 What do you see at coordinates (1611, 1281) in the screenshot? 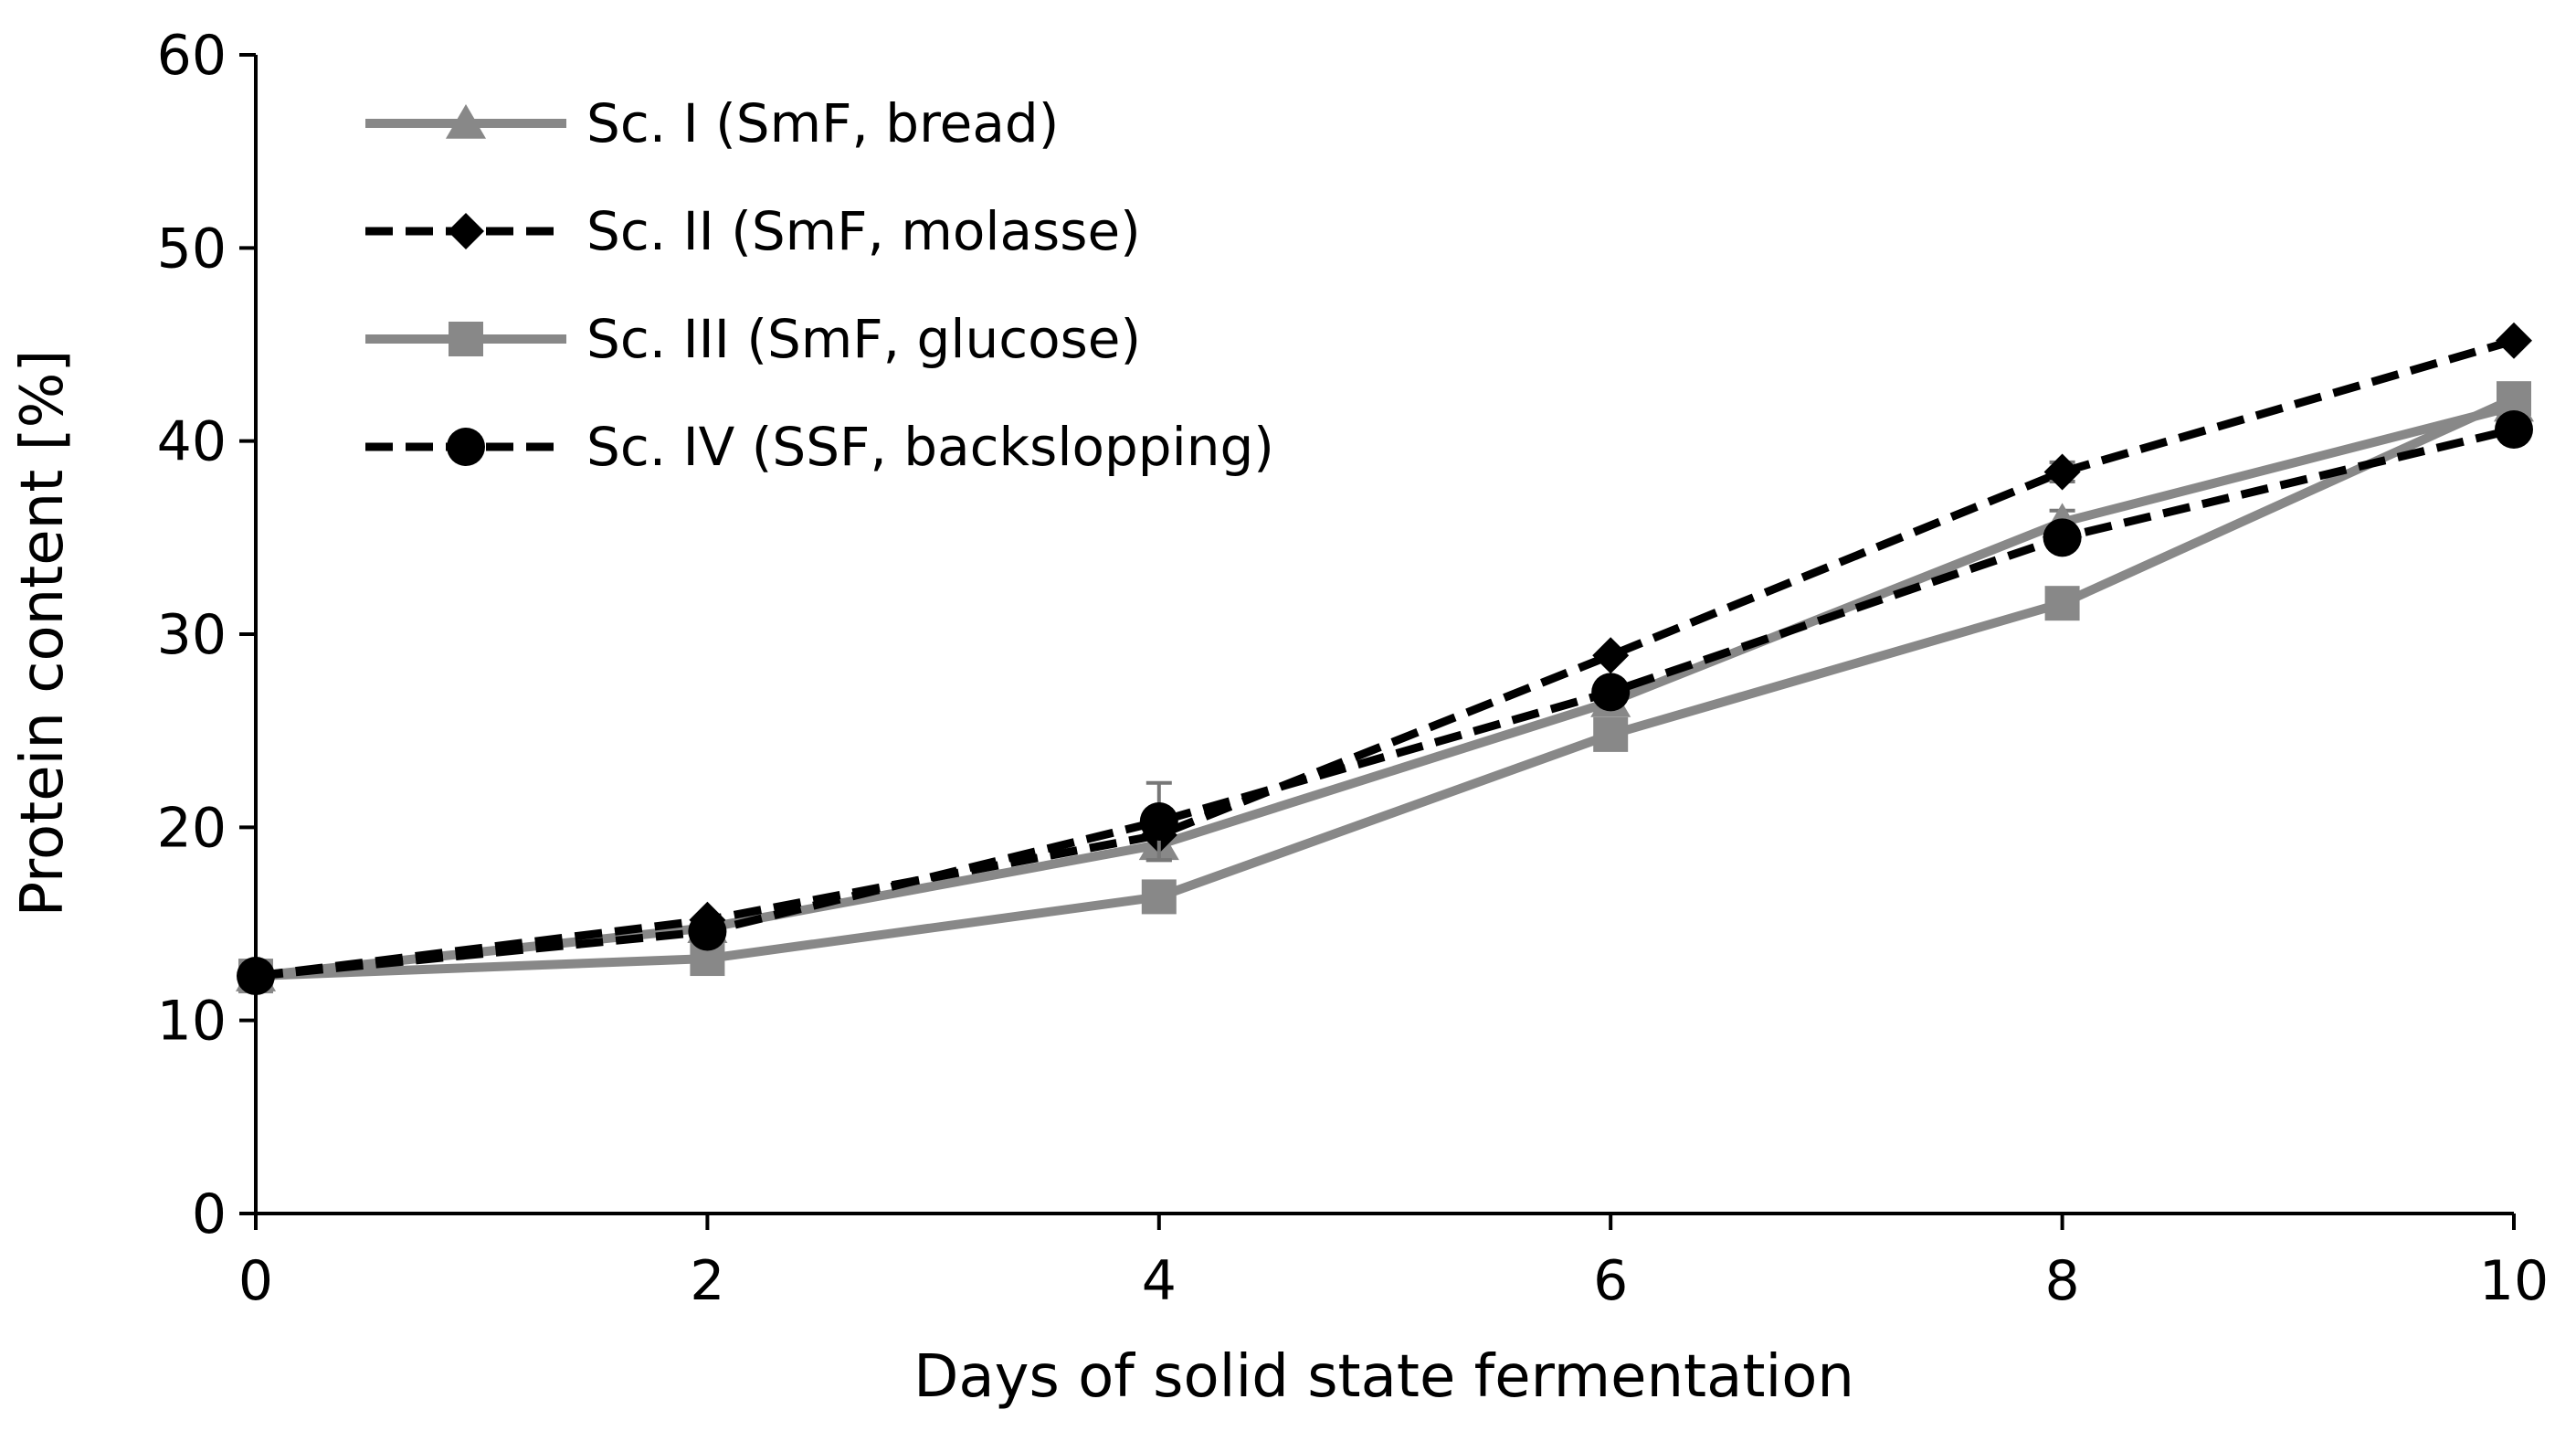
I see `x-tick-label: 6` at bounding box center [1611, 1281].